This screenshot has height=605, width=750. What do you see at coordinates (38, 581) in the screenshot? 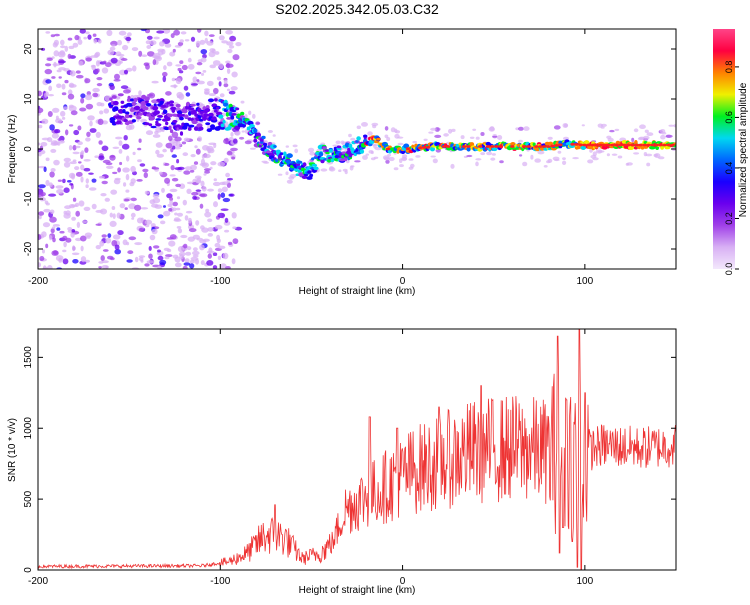
I see `snr-x-tick-label: -200` at bounding box center [38, 581].